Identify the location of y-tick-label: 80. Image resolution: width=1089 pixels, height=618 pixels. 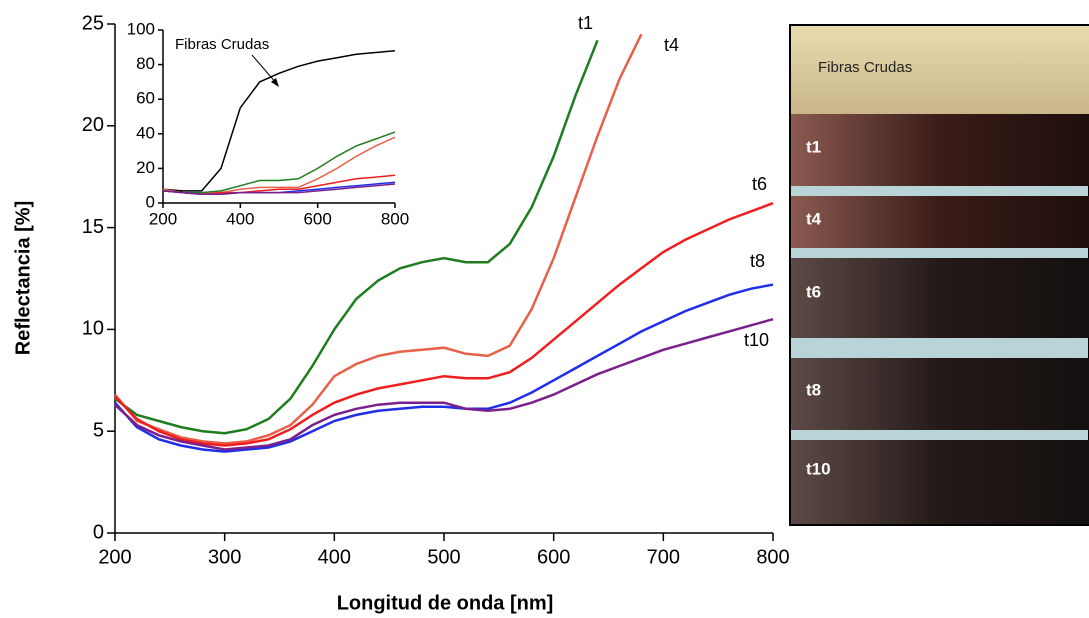
(145, 63).